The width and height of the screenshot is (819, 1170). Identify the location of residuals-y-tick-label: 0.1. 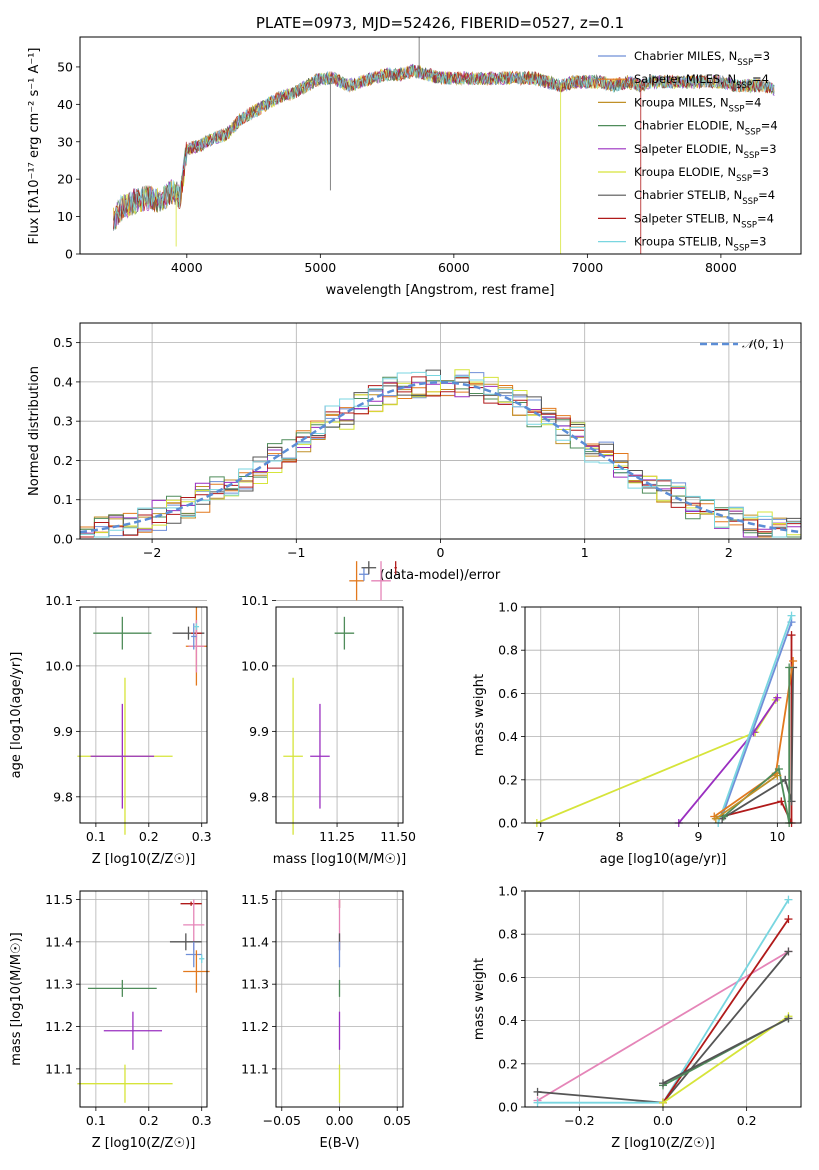
(63, 499).